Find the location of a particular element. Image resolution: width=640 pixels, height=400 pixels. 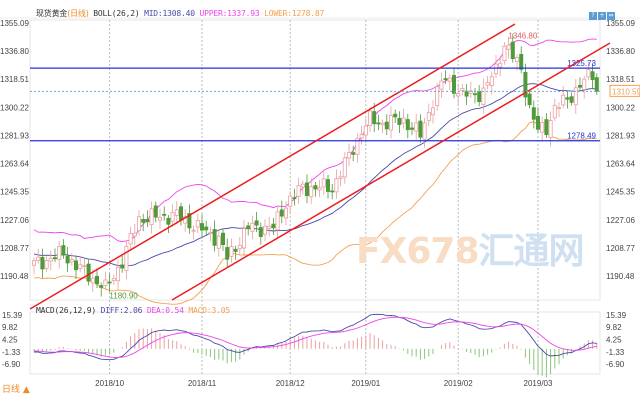

date-label: 2018/11 is located at coordinates (202, 383).